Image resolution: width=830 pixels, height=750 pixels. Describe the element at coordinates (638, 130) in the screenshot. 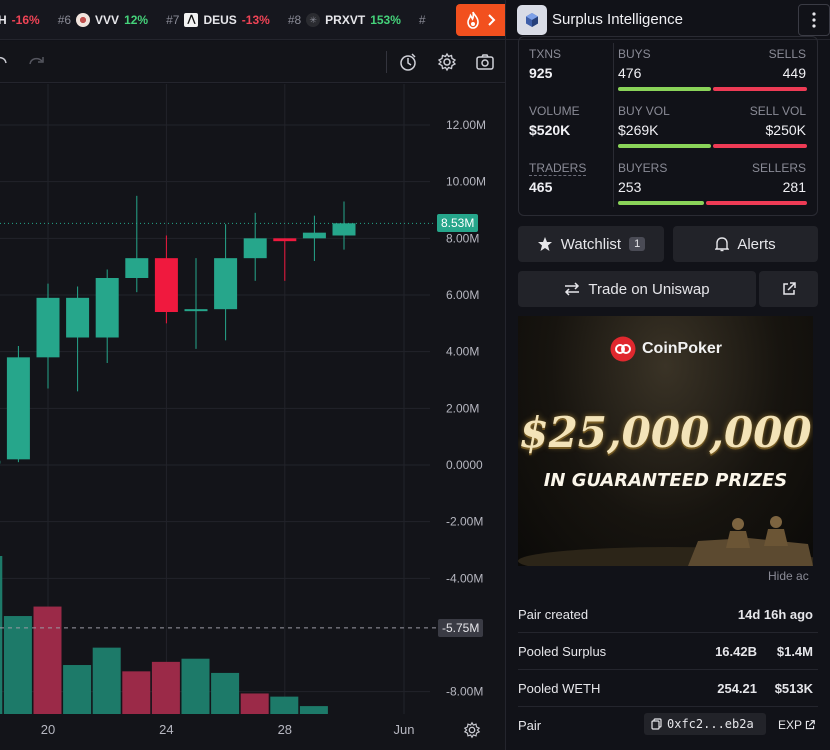

I see `buy-vol-value: $269K` at that location.